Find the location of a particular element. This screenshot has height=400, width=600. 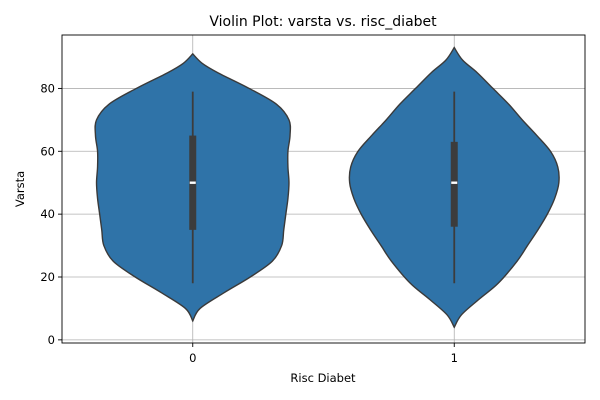

y-tick-label: 80 is located at coordinates (47, 88).